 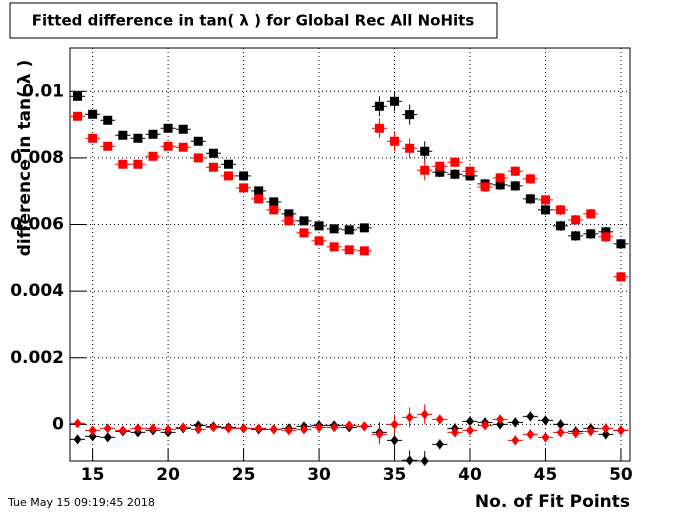 What do you see at coordinates (319, 475) in the screenshot?
I see `x-tick-label: 30` at bounding box center [319, 475].